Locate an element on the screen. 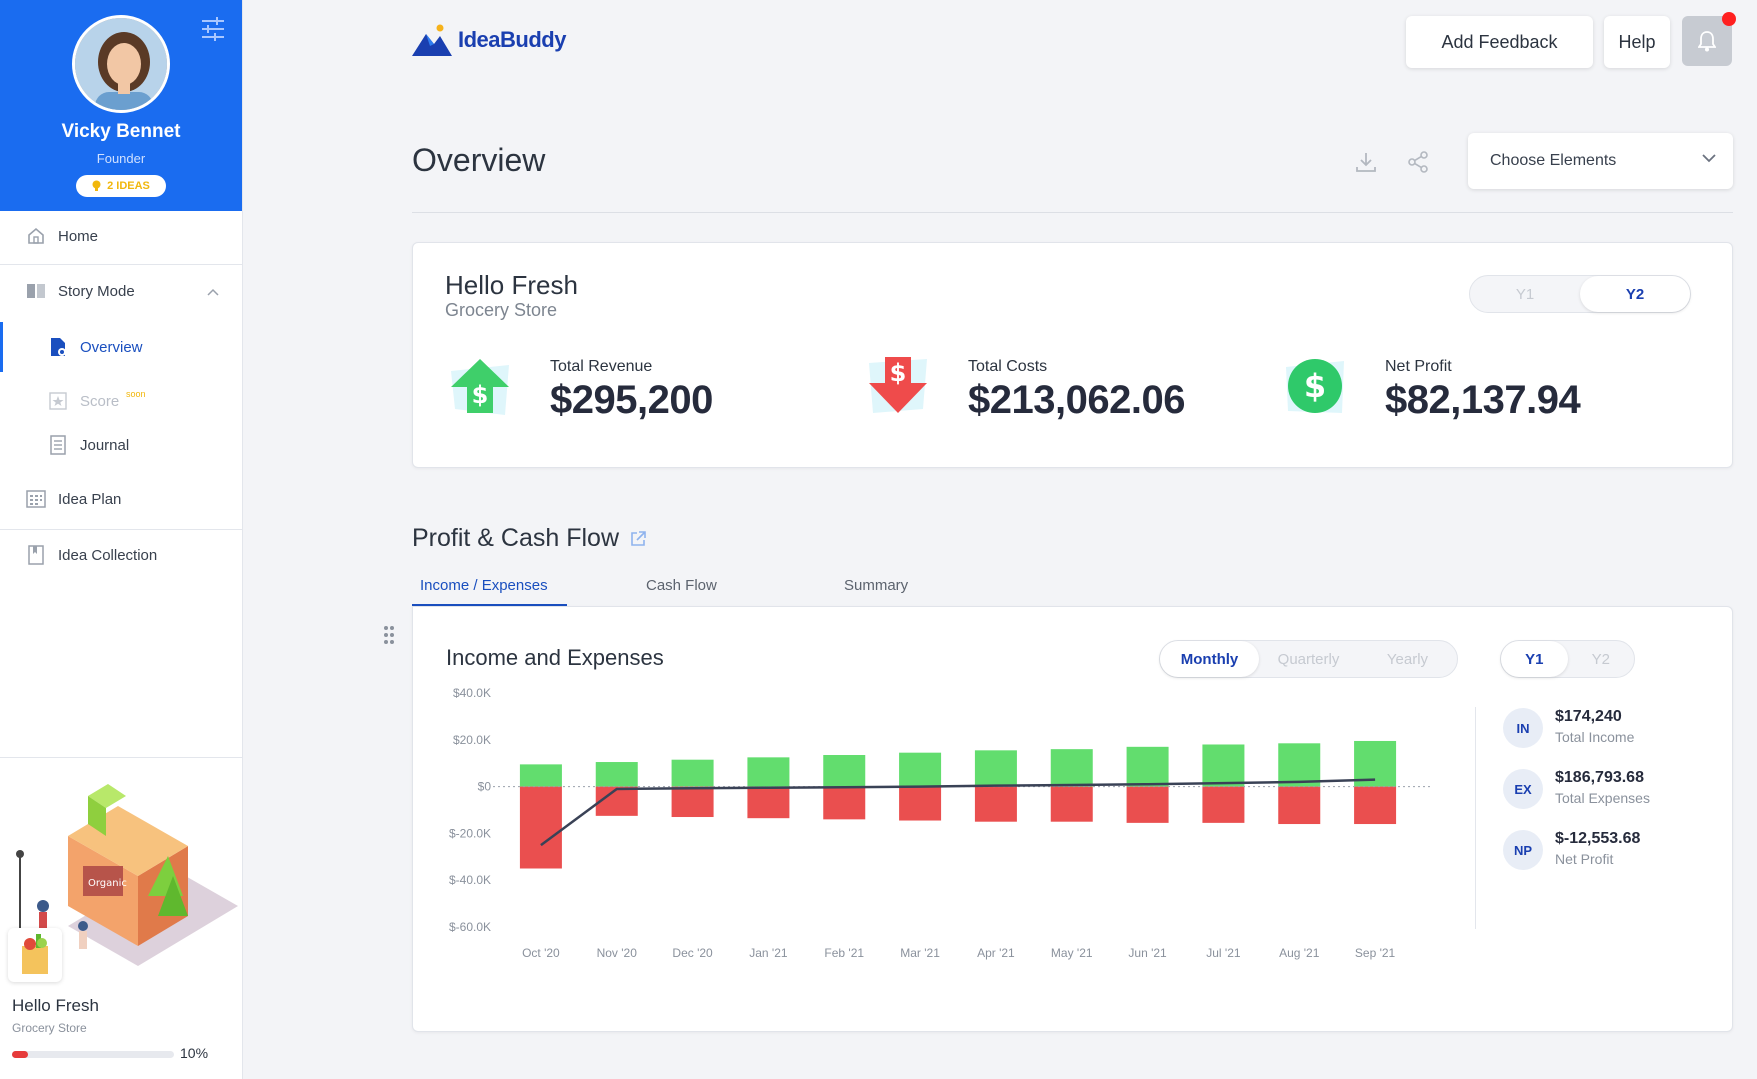 The height and width of the screenshot is (1079, 1757). legend-value: $186,793.68 is located at coordinates (1599, 777).